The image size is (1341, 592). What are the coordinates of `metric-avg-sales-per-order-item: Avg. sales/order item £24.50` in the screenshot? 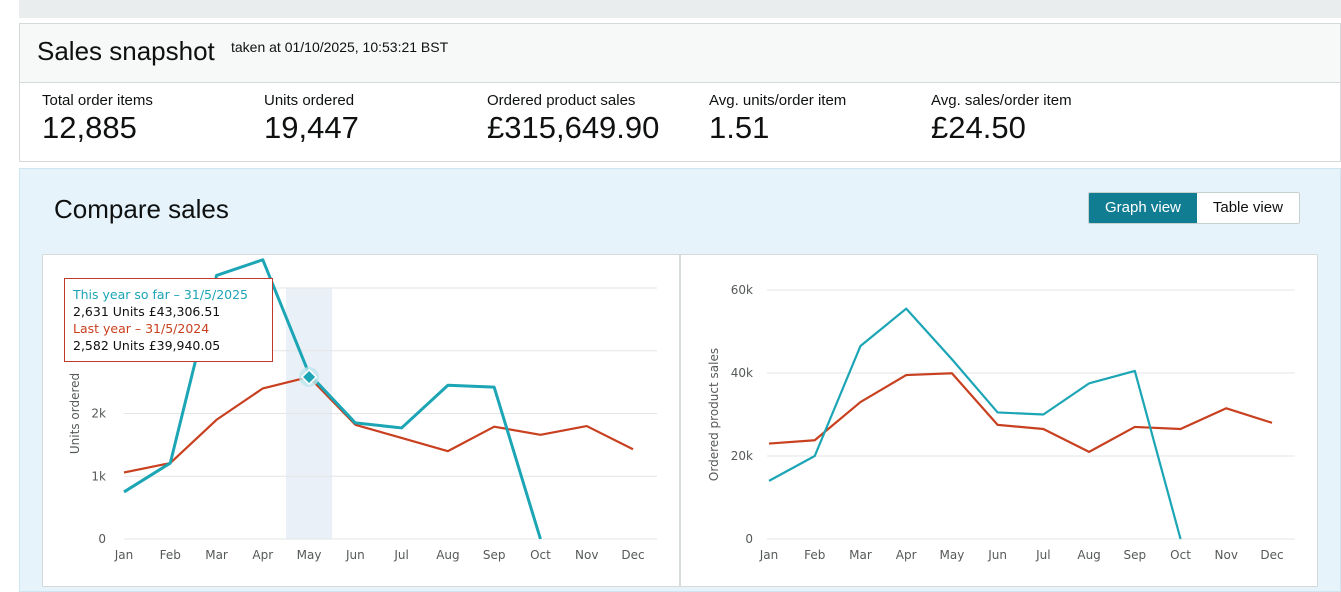 It's located at (1001, 119).